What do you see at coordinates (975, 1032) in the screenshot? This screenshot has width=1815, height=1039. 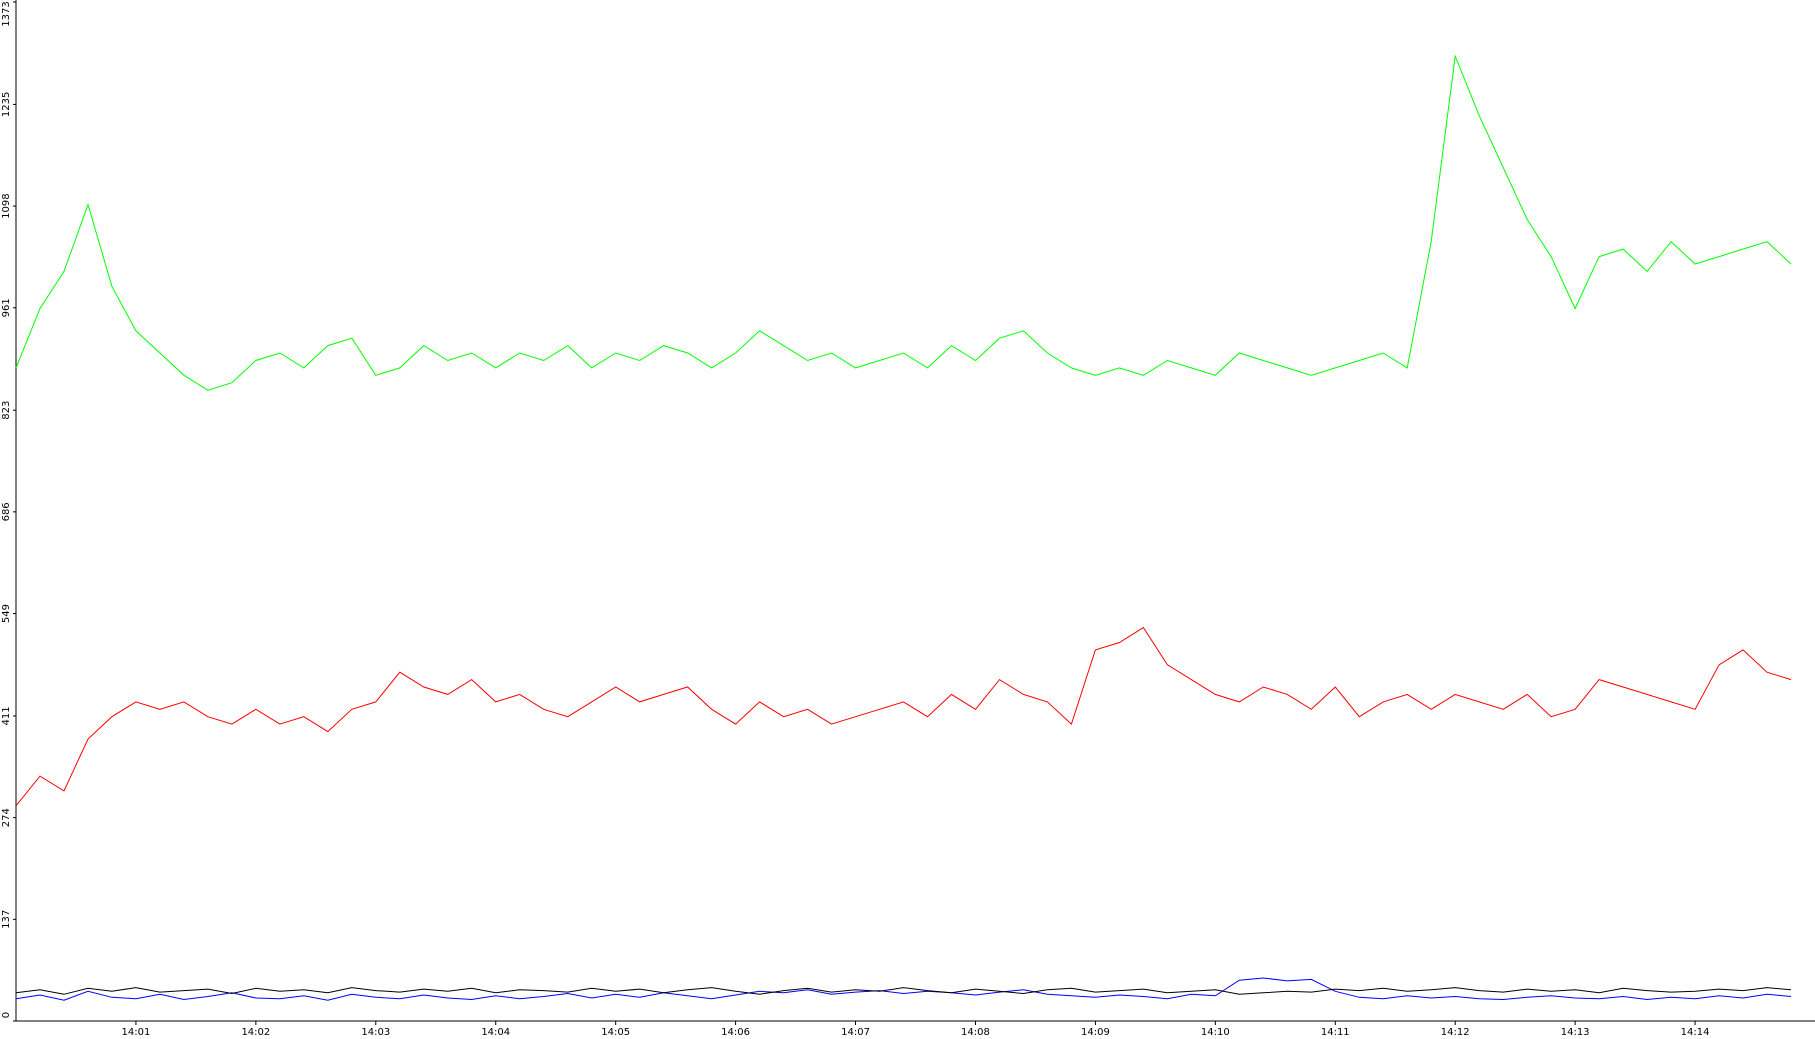 I see `x-tick-label: 14:08` at bounding box center [975, 1032].